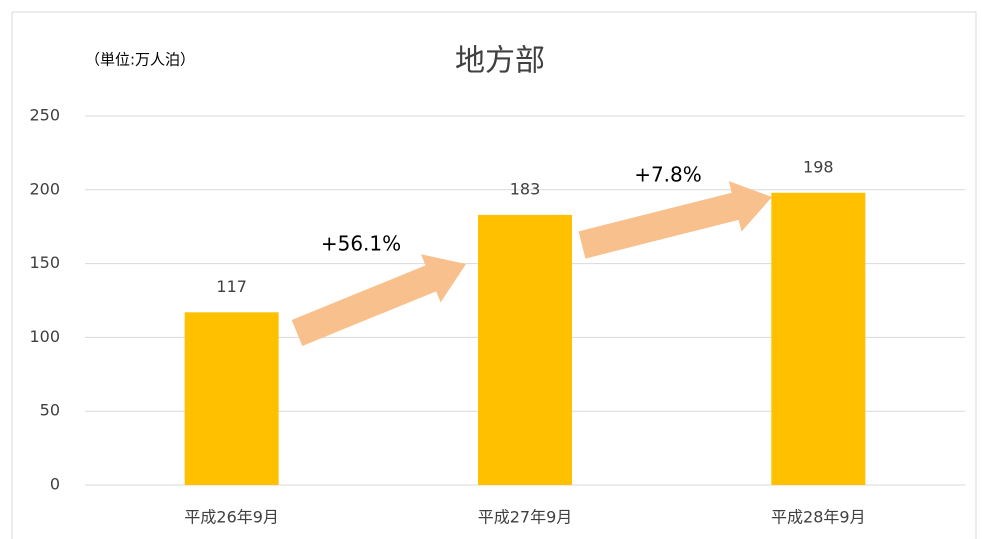 The image size is (982, 539). What do you see at coordinates (44, 115) in the screenshot?
I see `y-tick-label: 250` at bounding box center [44, 115].